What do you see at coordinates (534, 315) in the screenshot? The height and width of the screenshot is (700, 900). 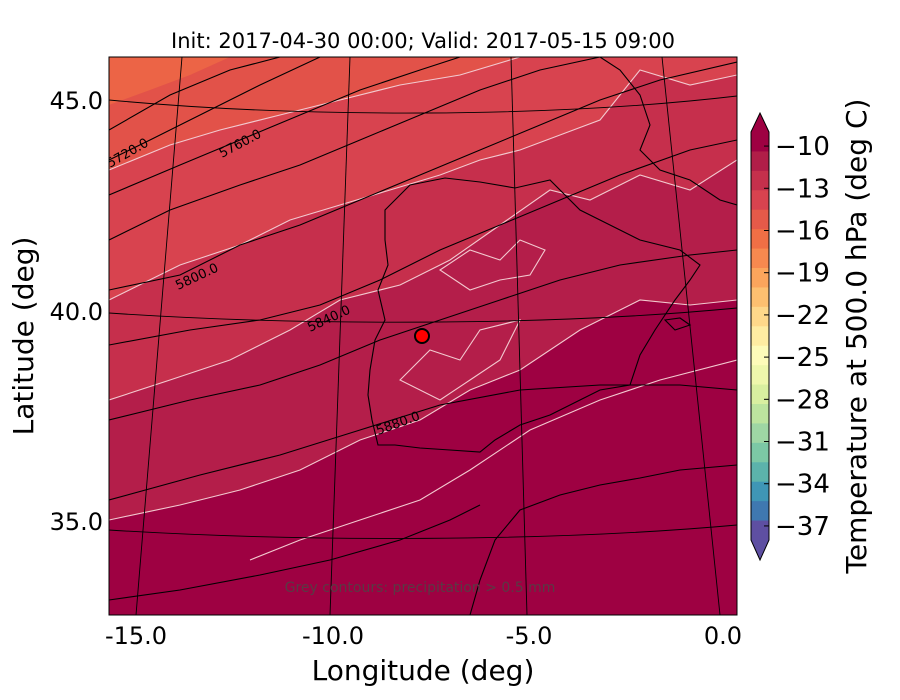 I see `iberia-coast` at bounding box center [534, 315].